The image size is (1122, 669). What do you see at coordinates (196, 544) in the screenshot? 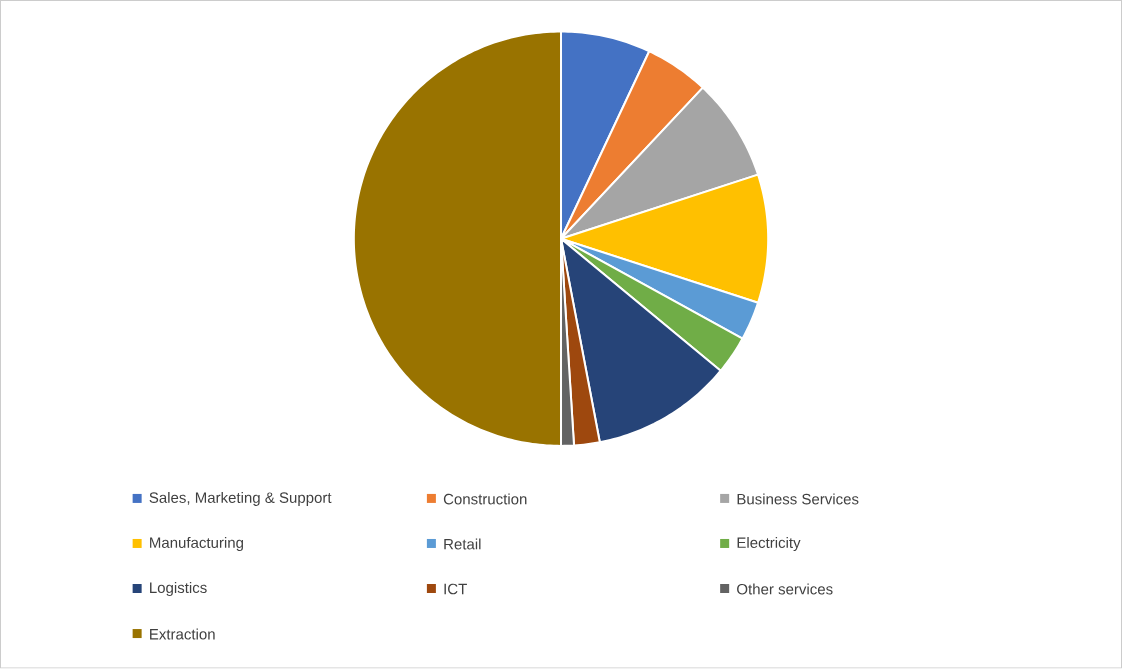
I see `legend-label: Manufacturing` at bounding box center [196, 544].